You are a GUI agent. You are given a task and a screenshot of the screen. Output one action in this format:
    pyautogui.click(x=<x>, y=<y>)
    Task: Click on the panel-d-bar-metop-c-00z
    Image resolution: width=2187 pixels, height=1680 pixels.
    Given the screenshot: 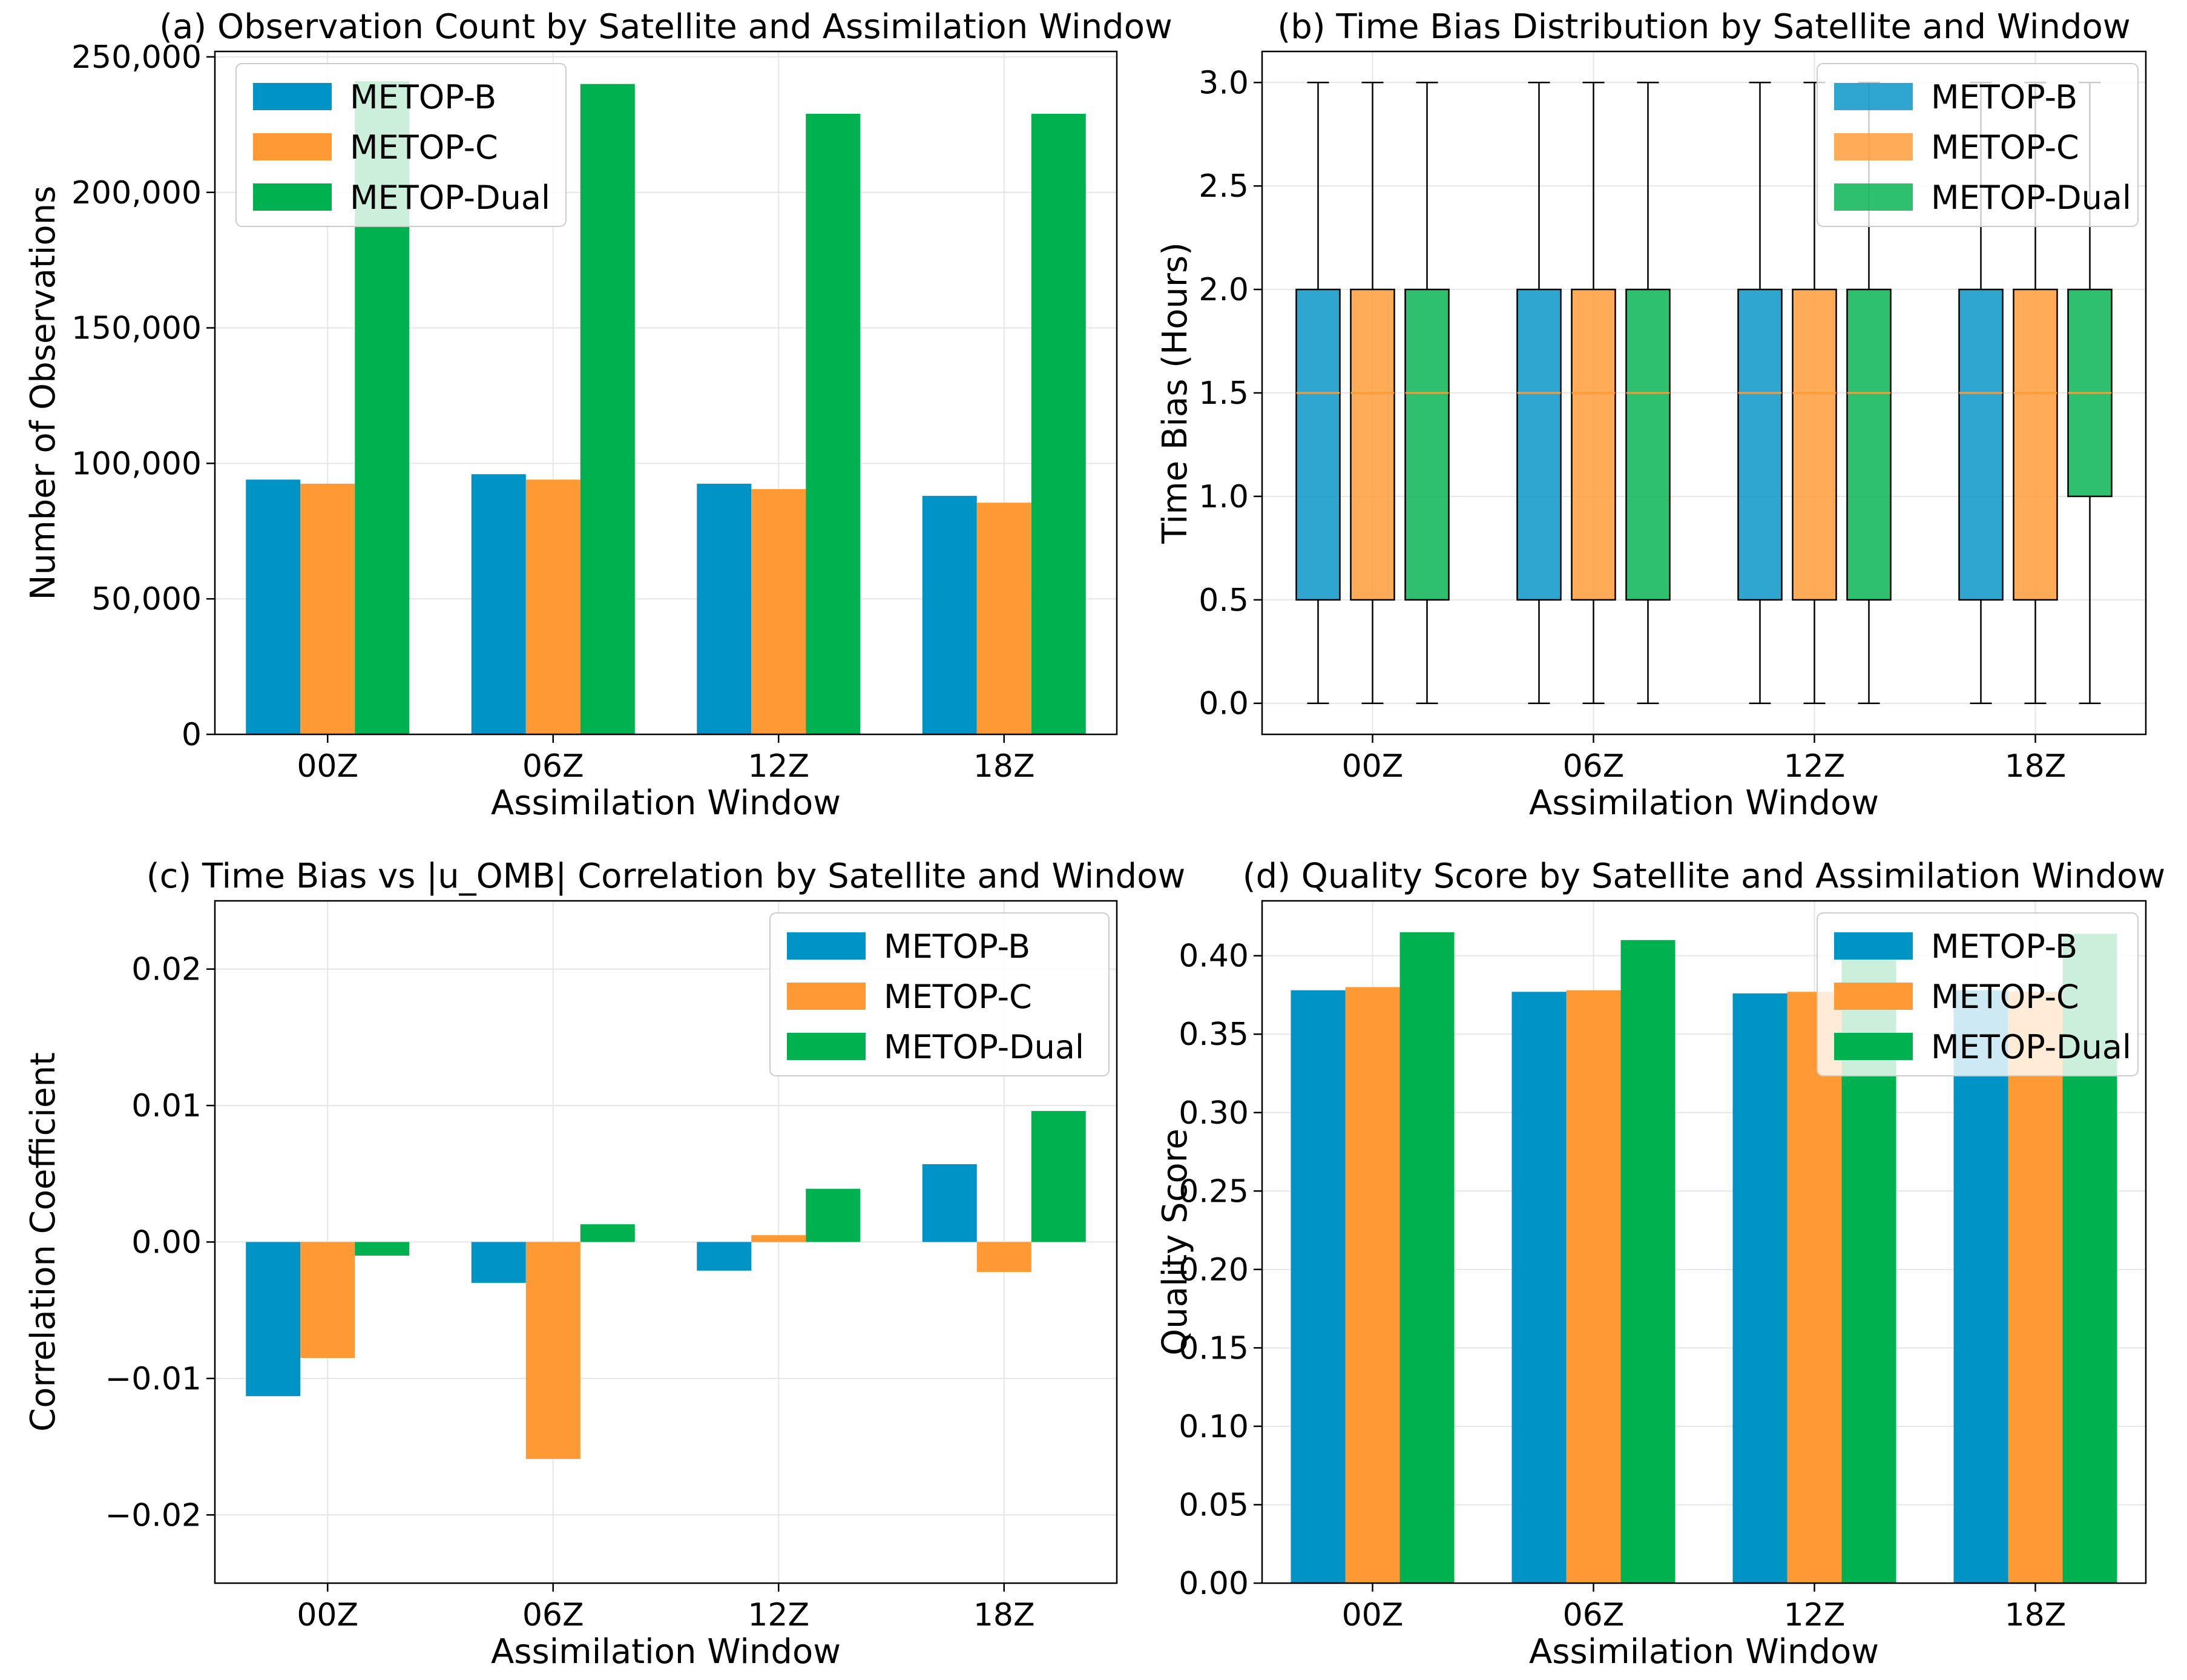 What is the action you would take?
    pyautogui.click(x=1373, y=1285)
    